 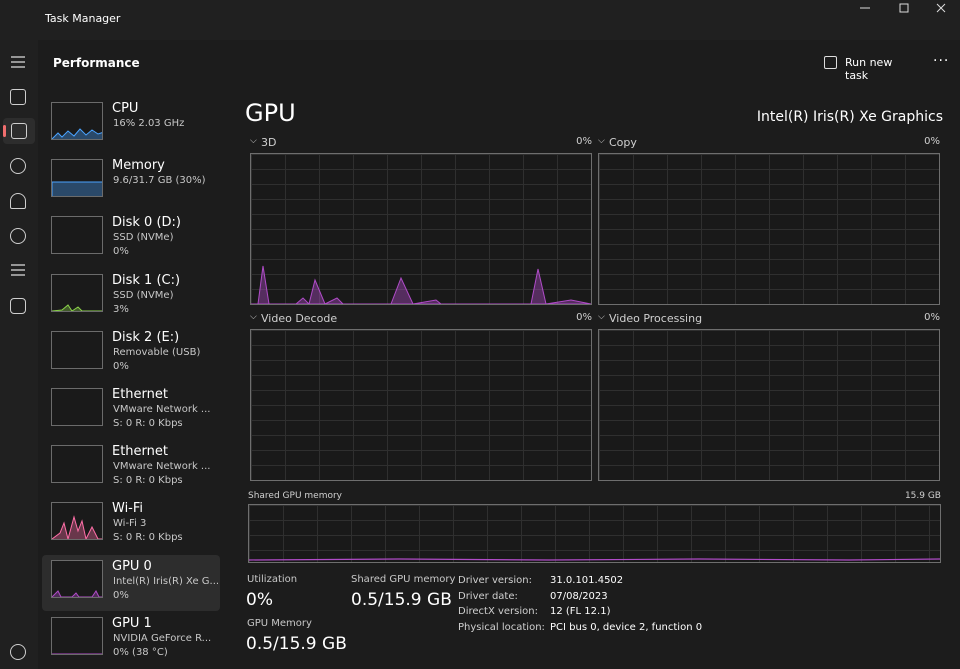 I want to click on sidebar-item: Disk 0 (D:) SSD (NVMe) 0%, so click(x=131, y=239).